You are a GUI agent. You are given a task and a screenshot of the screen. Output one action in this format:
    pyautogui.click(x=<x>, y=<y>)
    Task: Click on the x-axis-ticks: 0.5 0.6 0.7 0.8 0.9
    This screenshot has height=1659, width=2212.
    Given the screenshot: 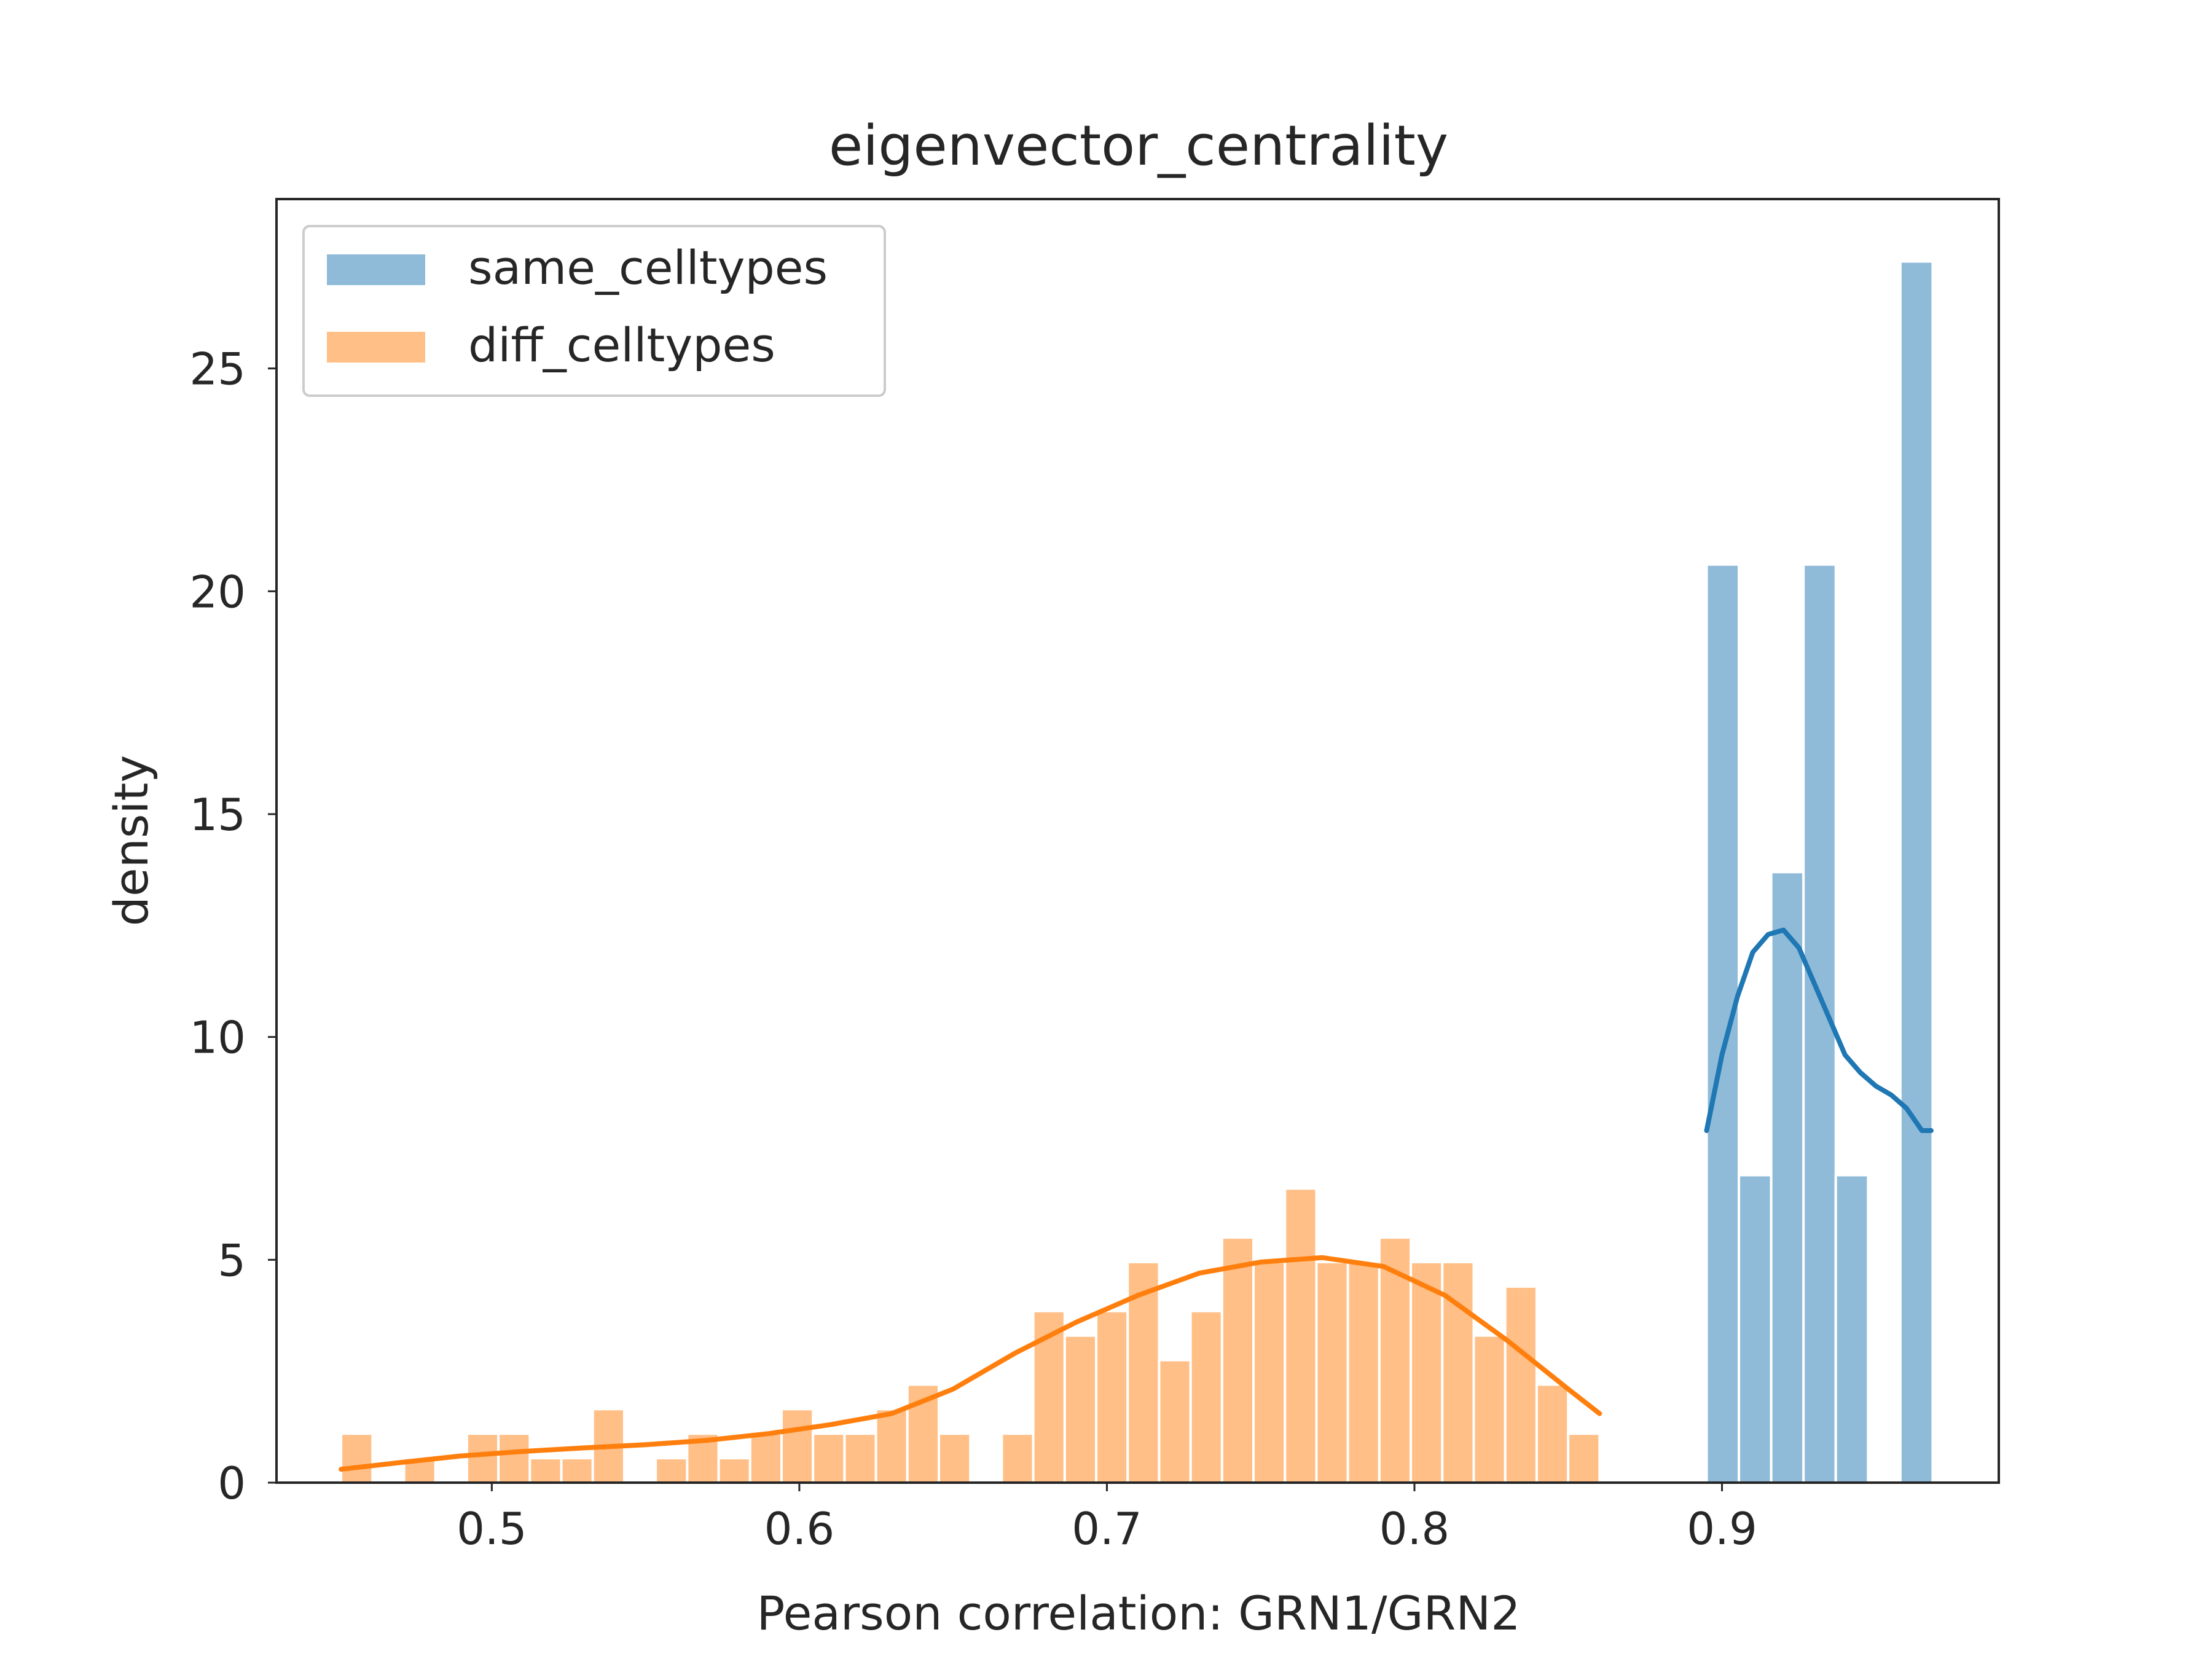 What is the action you would take?
    pyautogui.click(x=1107, y=1519)
    